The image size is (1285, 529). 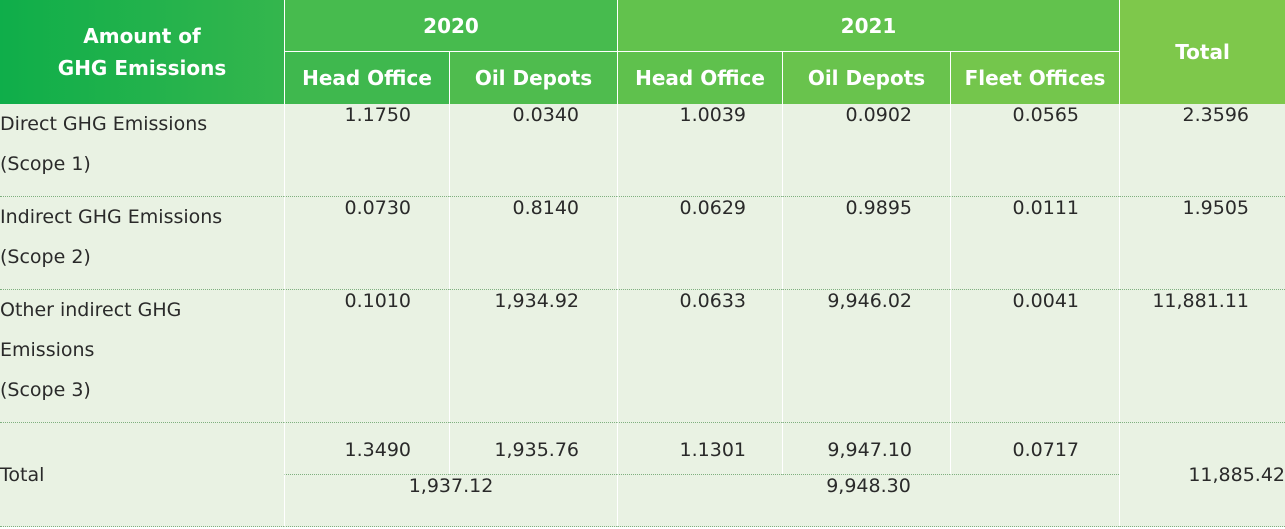 I want to click on header-2020-head-office: Head Office, so click(x=366, y=78).